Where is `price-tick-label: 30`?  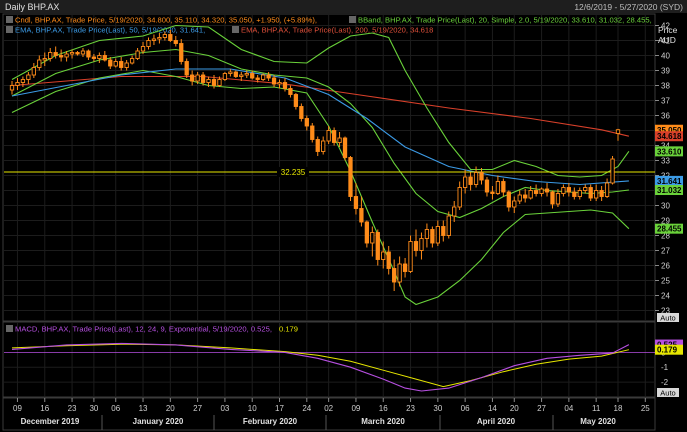 price-tick-label: 30 is located at coordinates (665, 206).